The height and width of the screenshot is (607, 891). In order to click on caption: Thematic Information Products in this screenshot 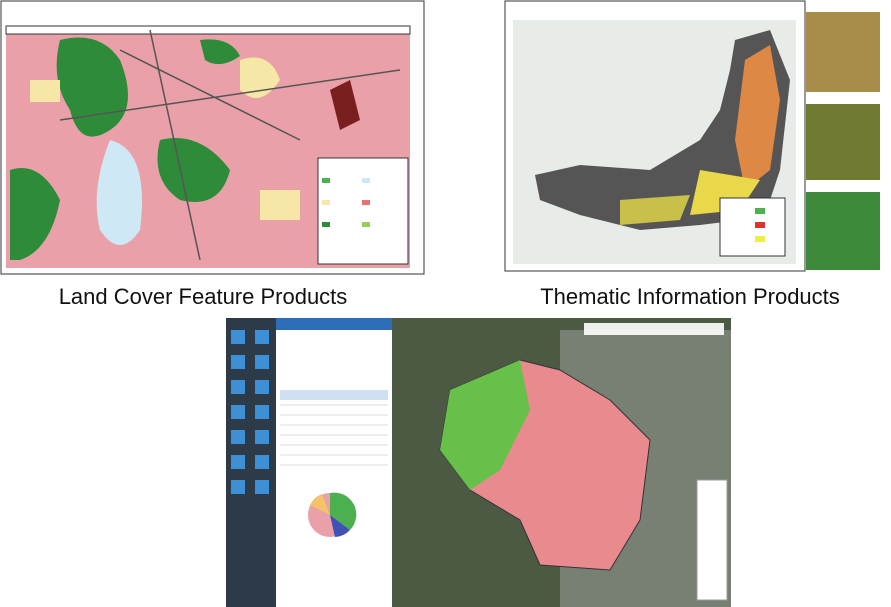, I will do `click(690, 296)`.